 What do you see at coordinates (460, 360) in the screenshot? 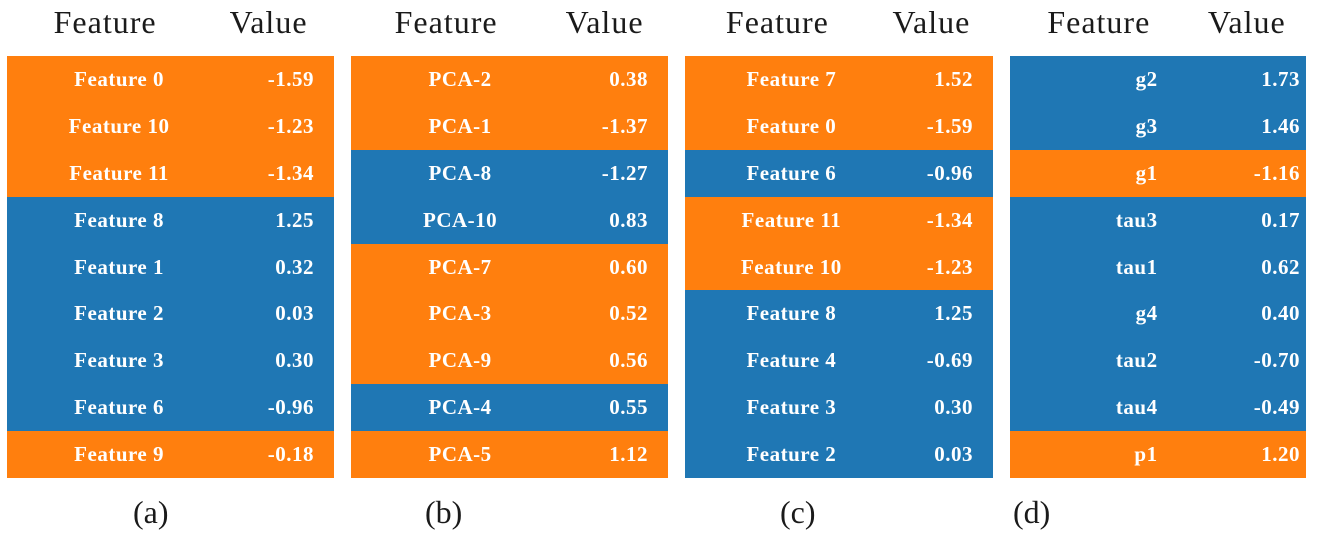
I see `feature-name-cell: PCA-9` at bounding box center [460, 360].